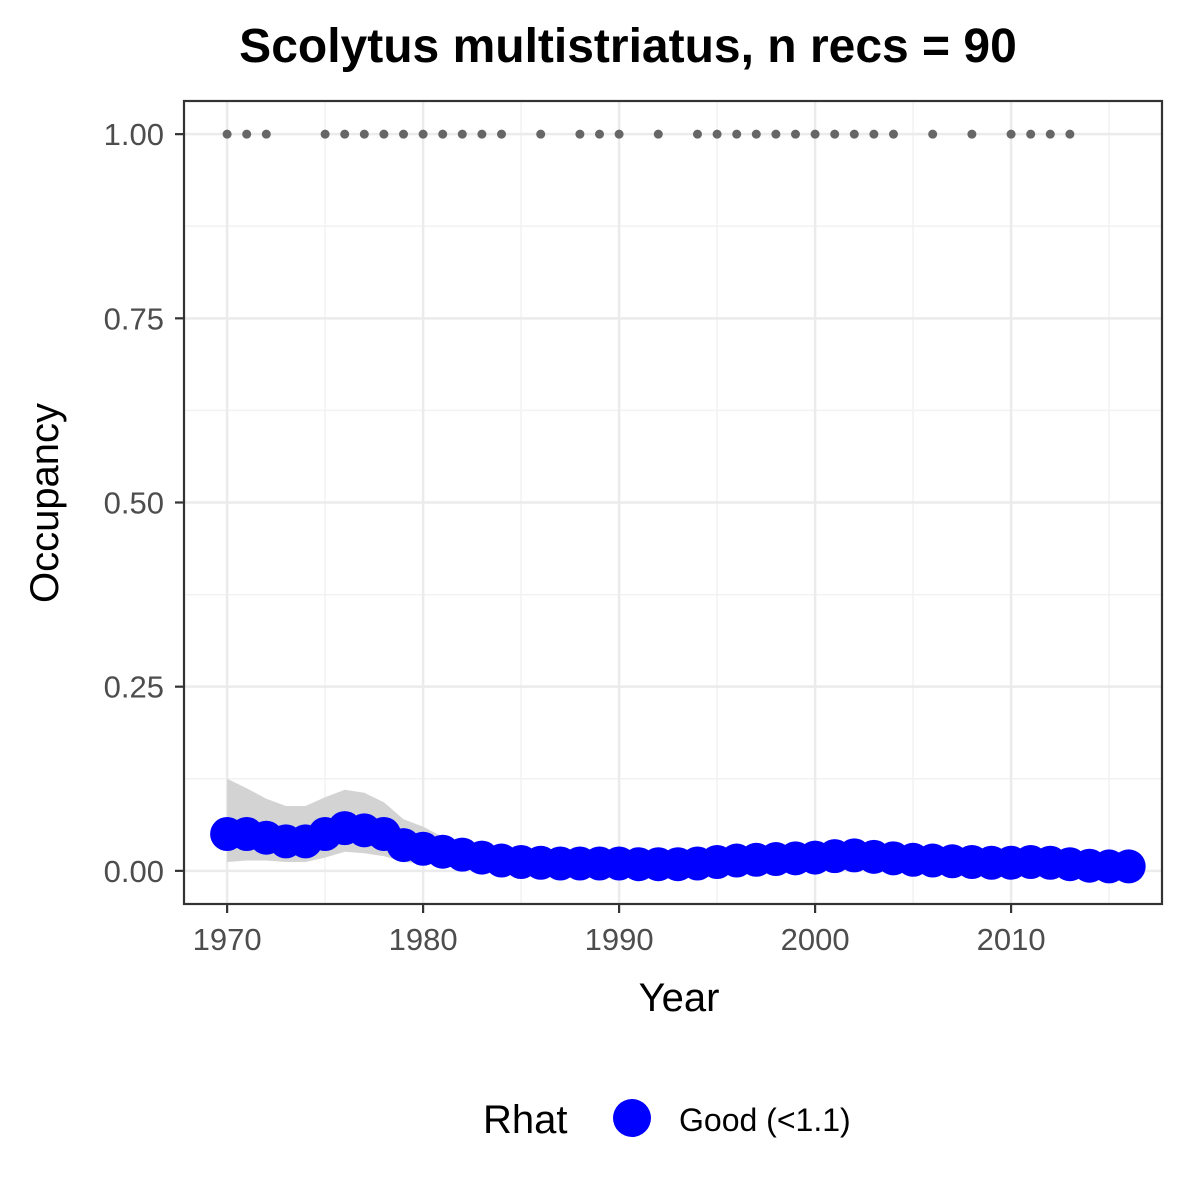  I want to click on legend-title: Rhat, so click(525, 1120).